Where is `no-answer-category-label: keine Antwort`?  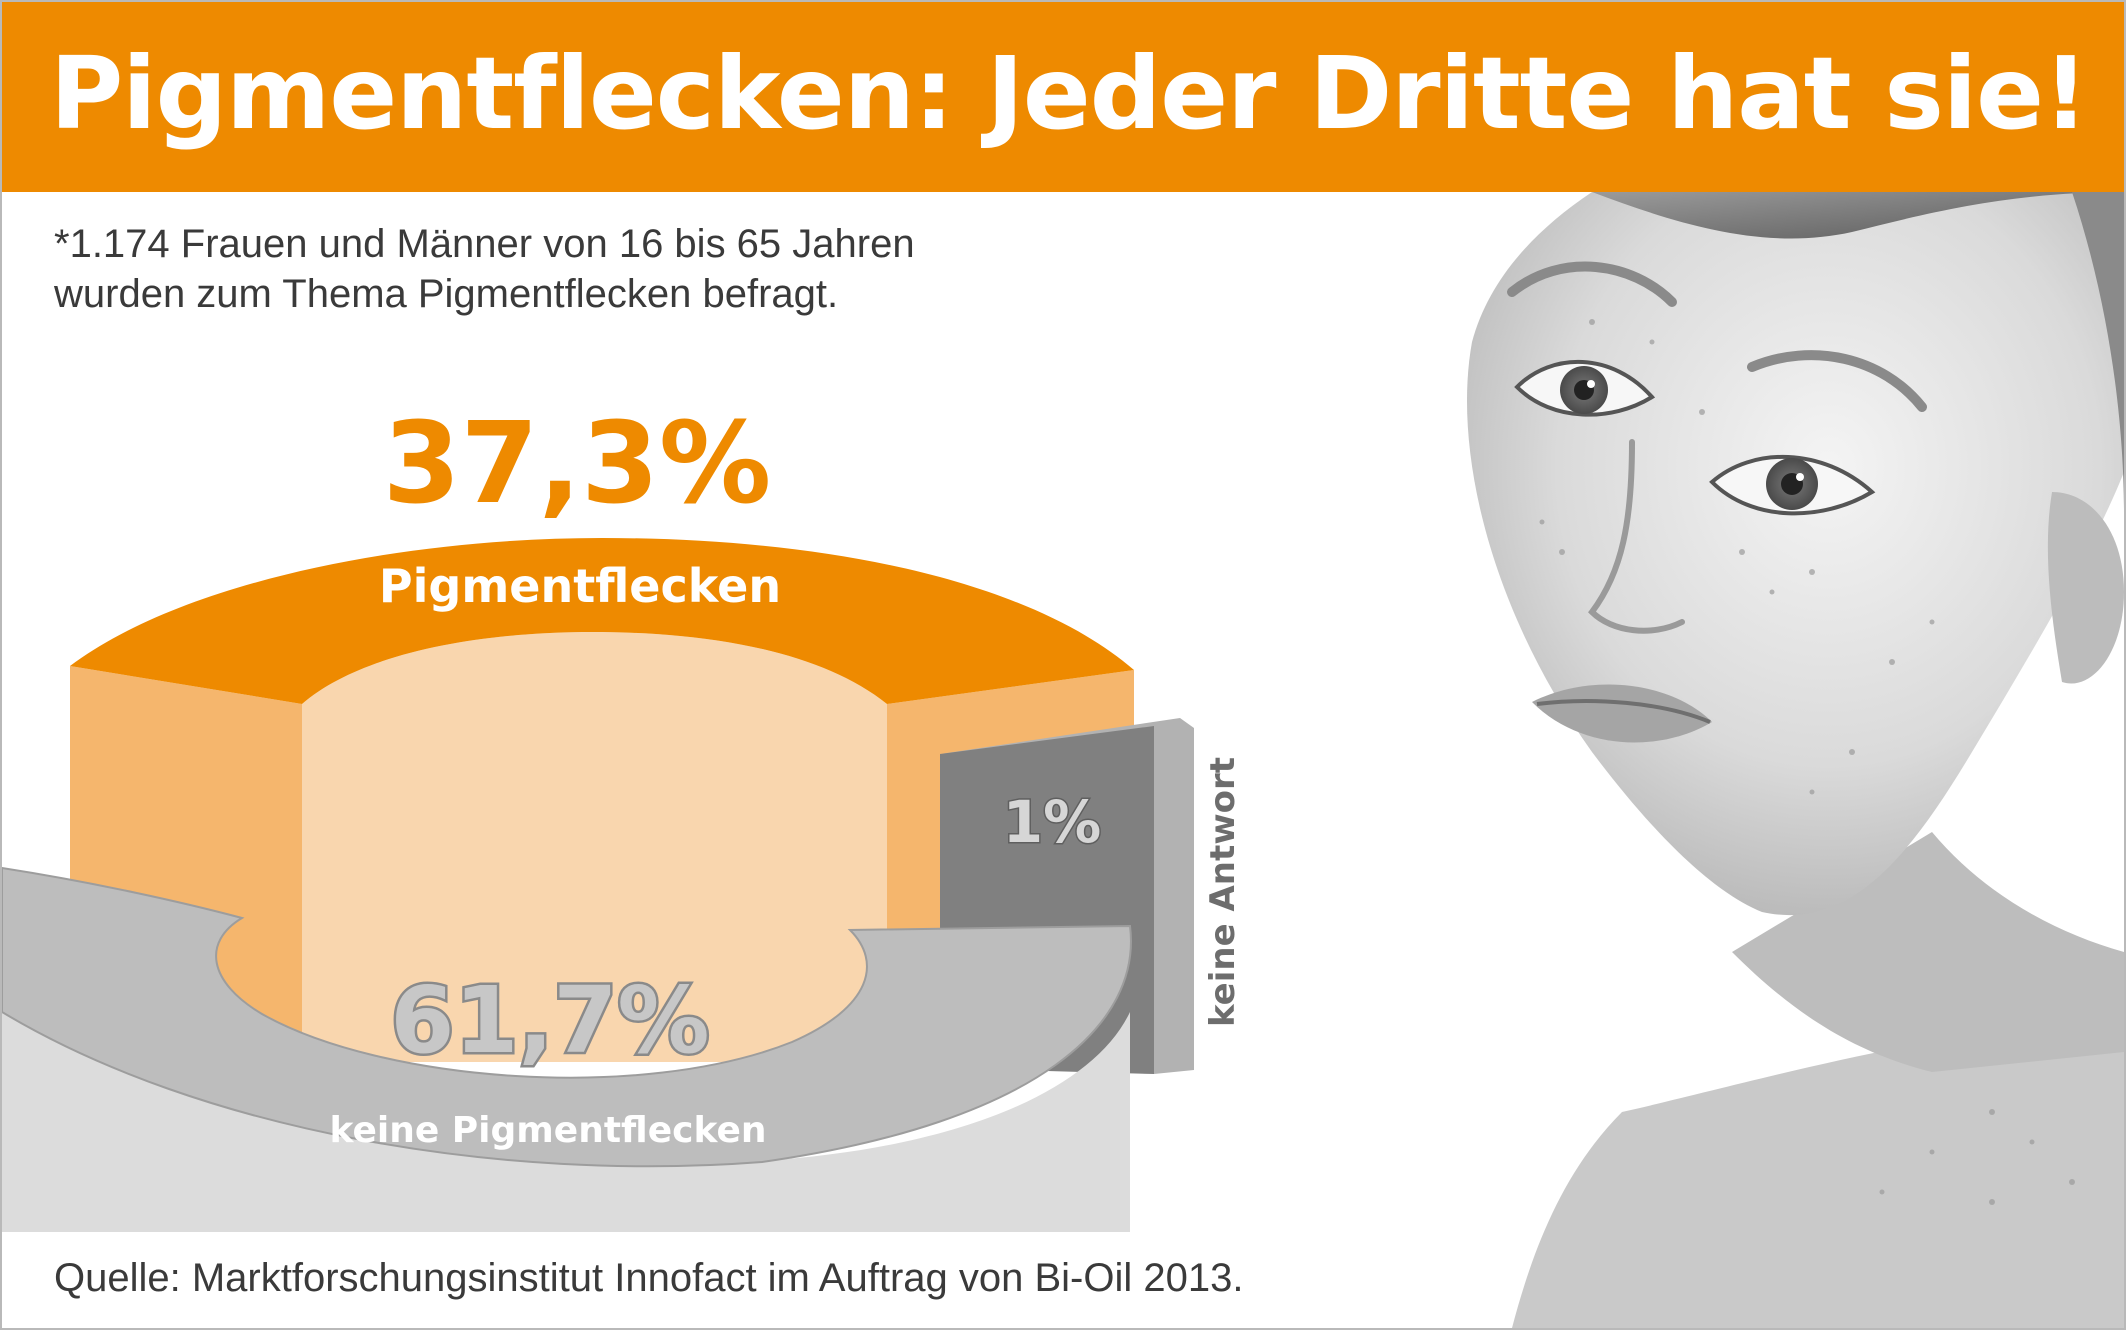
no-answer-category-label: keine Antwort is located at coordinates (1223, 892).